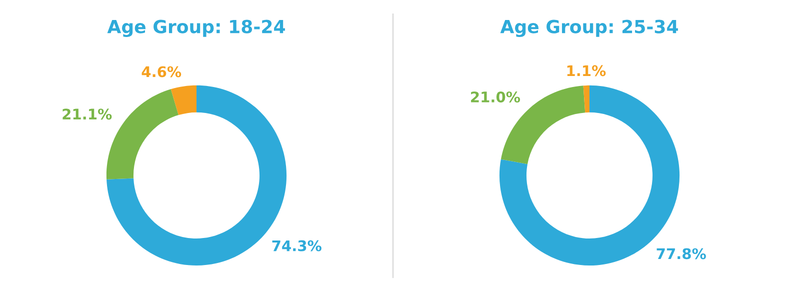  Describe the element at coordinates (162, 72) in the screenshot. I see `data-label: 4.6%` at that location.